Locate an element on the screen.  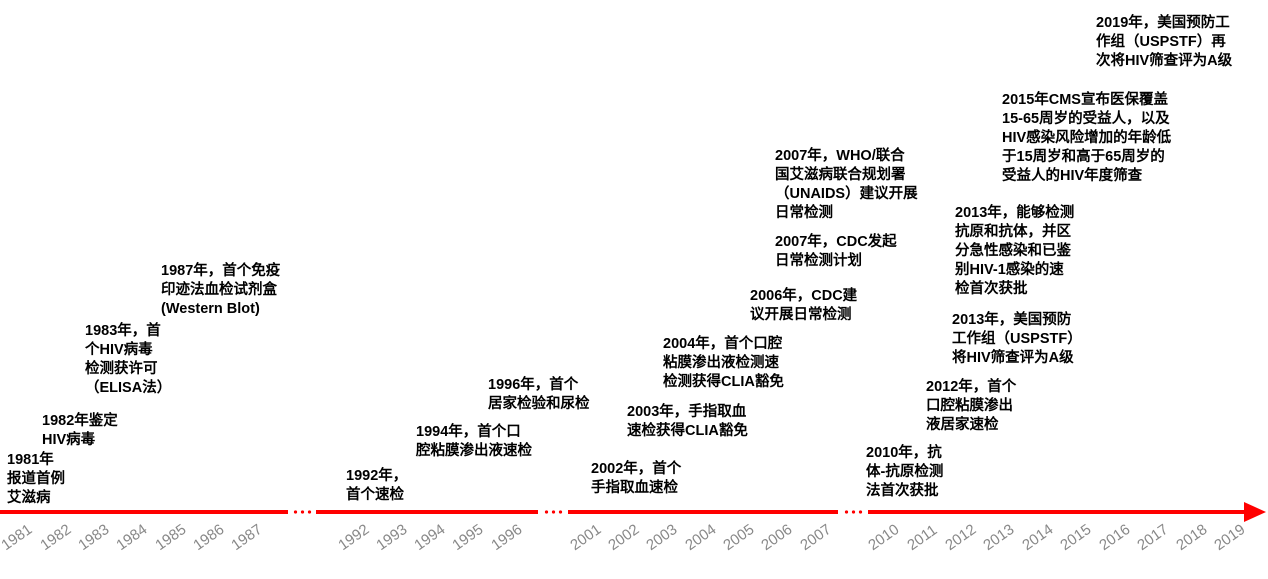
year-label: 2005 is located at coordinates (739, 537).